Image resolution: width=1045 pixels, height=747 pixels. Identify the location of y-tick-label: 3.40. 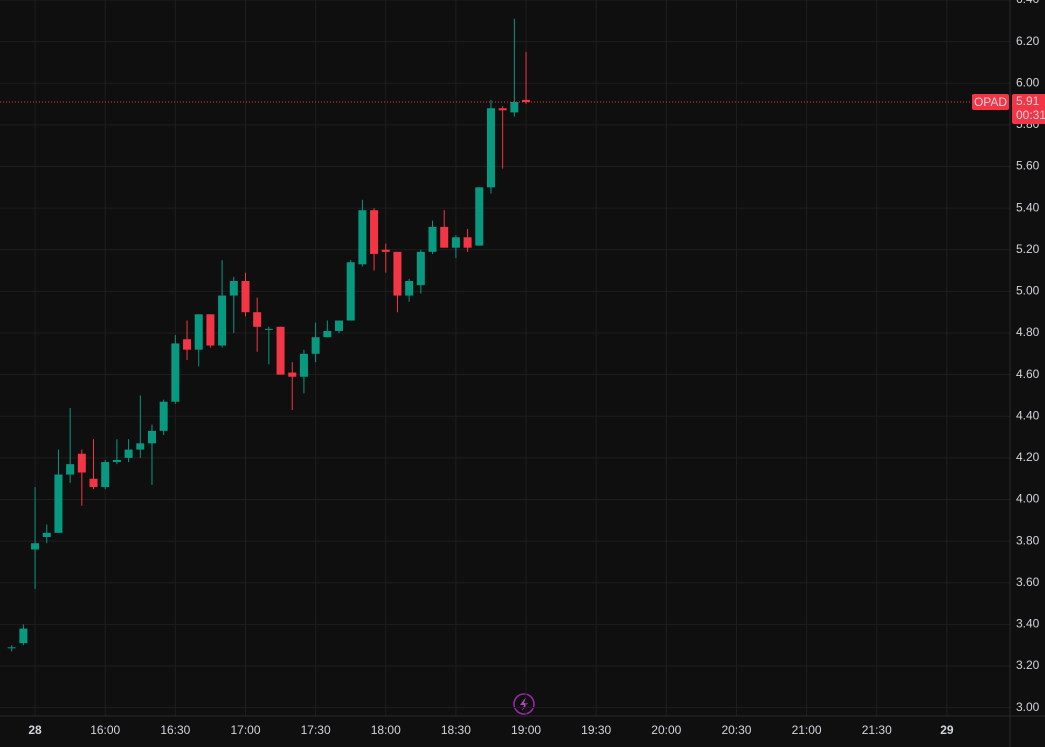
(1028, 624).